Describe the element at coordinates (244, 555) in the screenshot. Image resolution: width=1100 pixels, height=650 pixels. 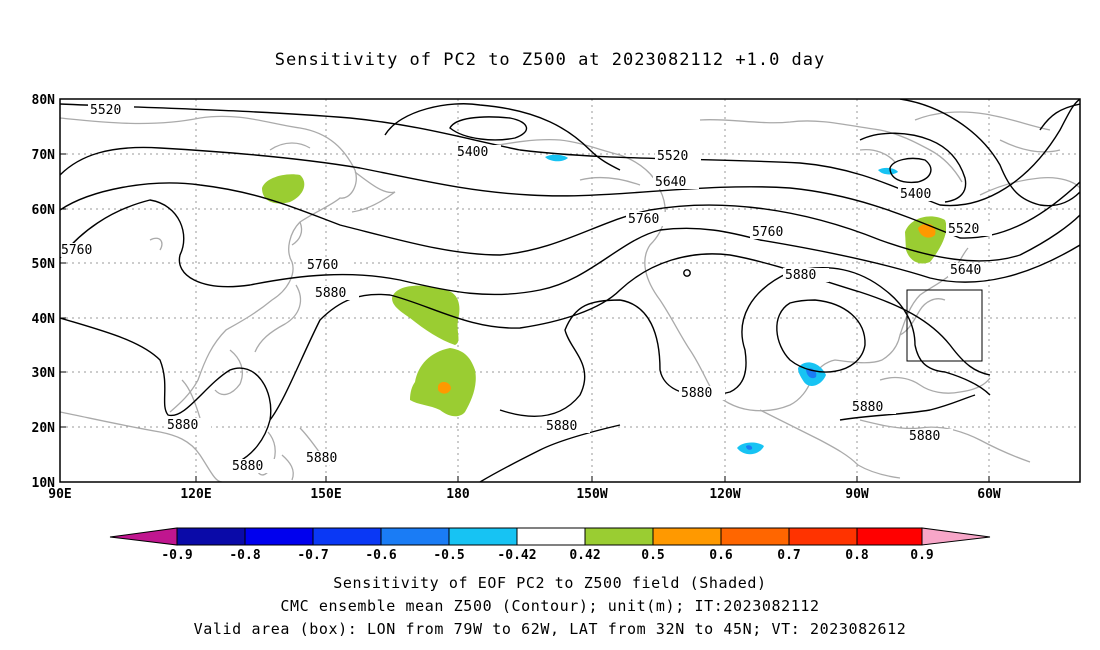
I see `colorbar-label: -0.8` at that location.